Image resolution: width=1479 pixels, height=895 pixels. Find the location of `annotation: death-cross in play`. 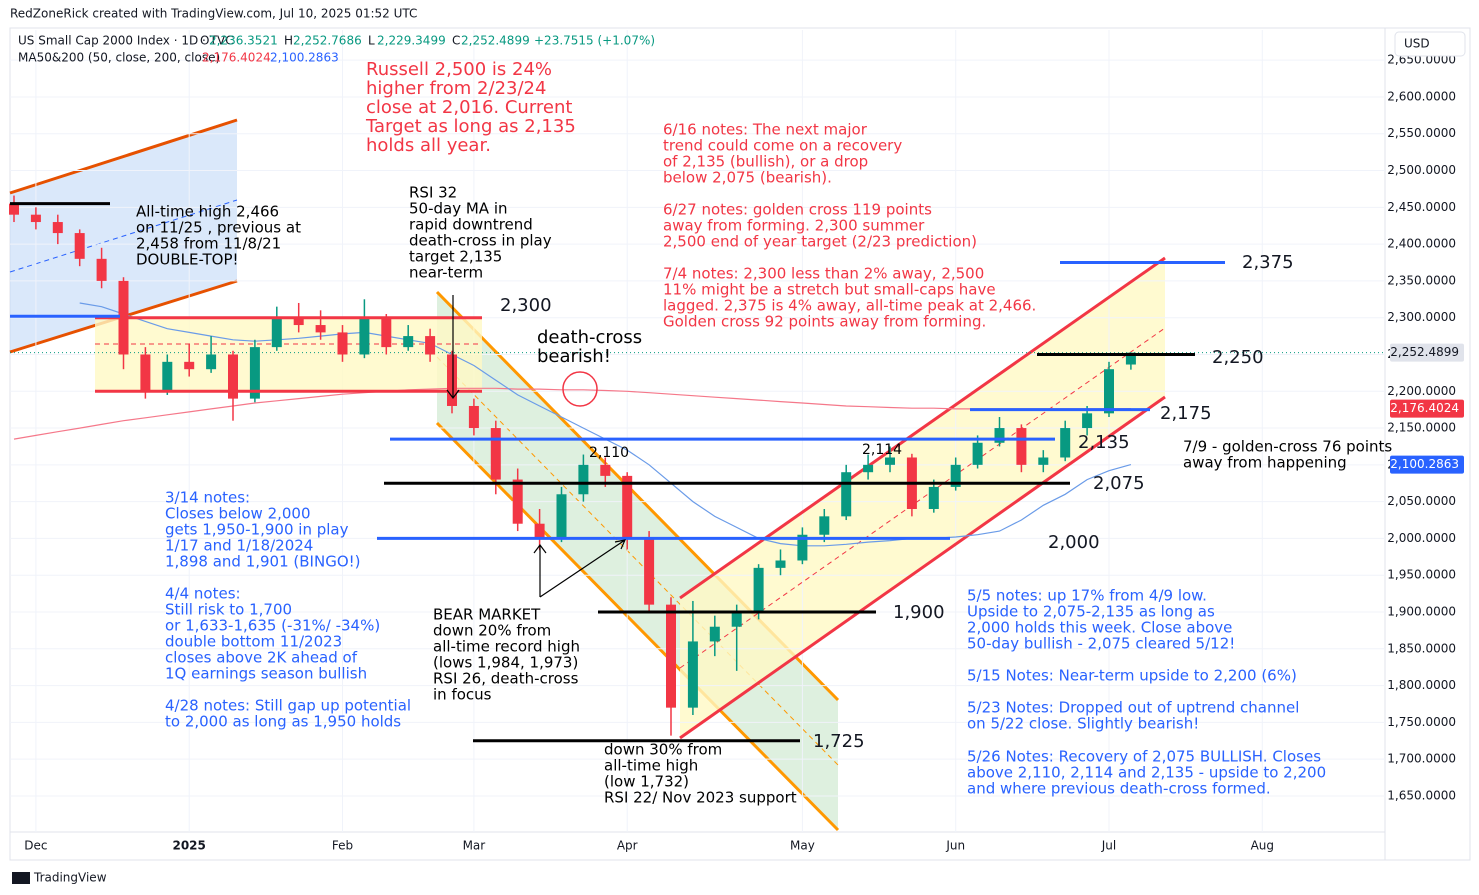

annotation: death-cross in play is located at coordinates (480, 241).